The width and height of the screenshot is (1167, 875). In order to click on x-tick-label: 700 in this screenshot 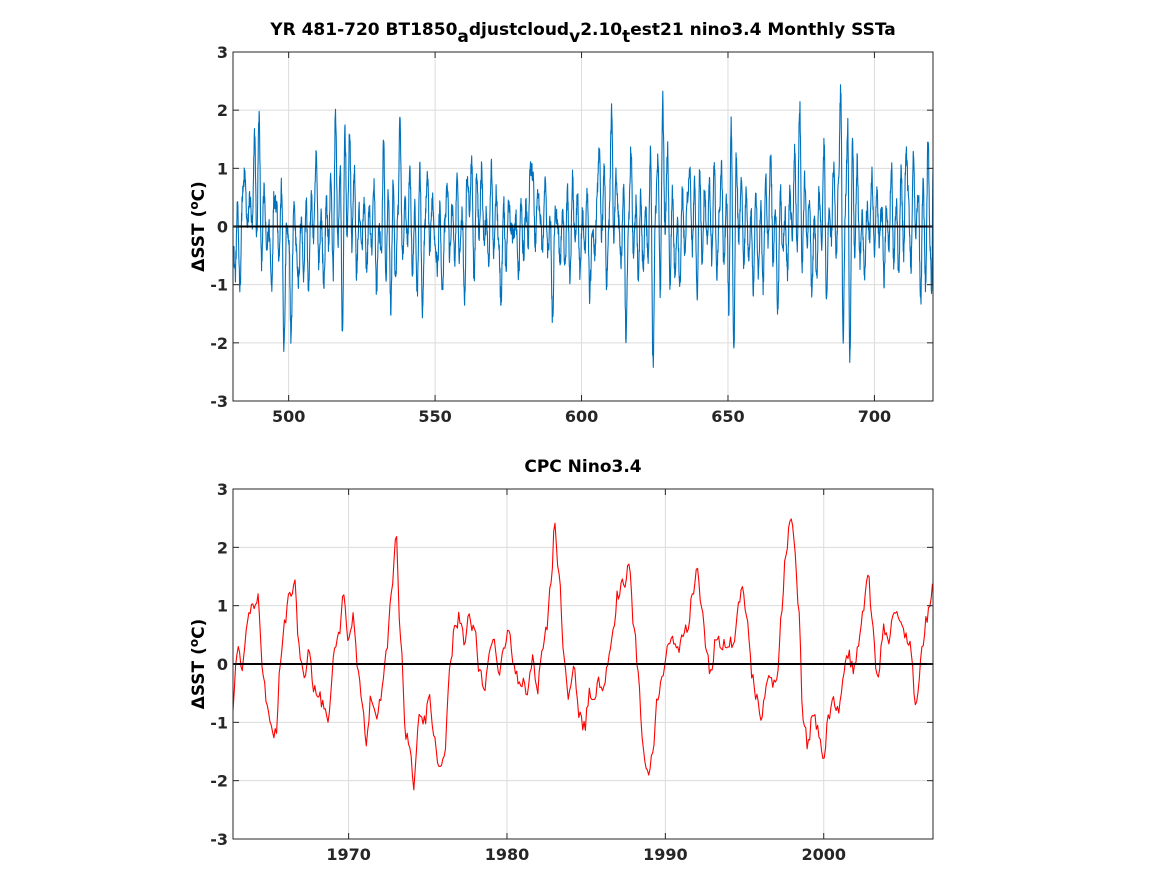, I will do `click(874, 416)`.